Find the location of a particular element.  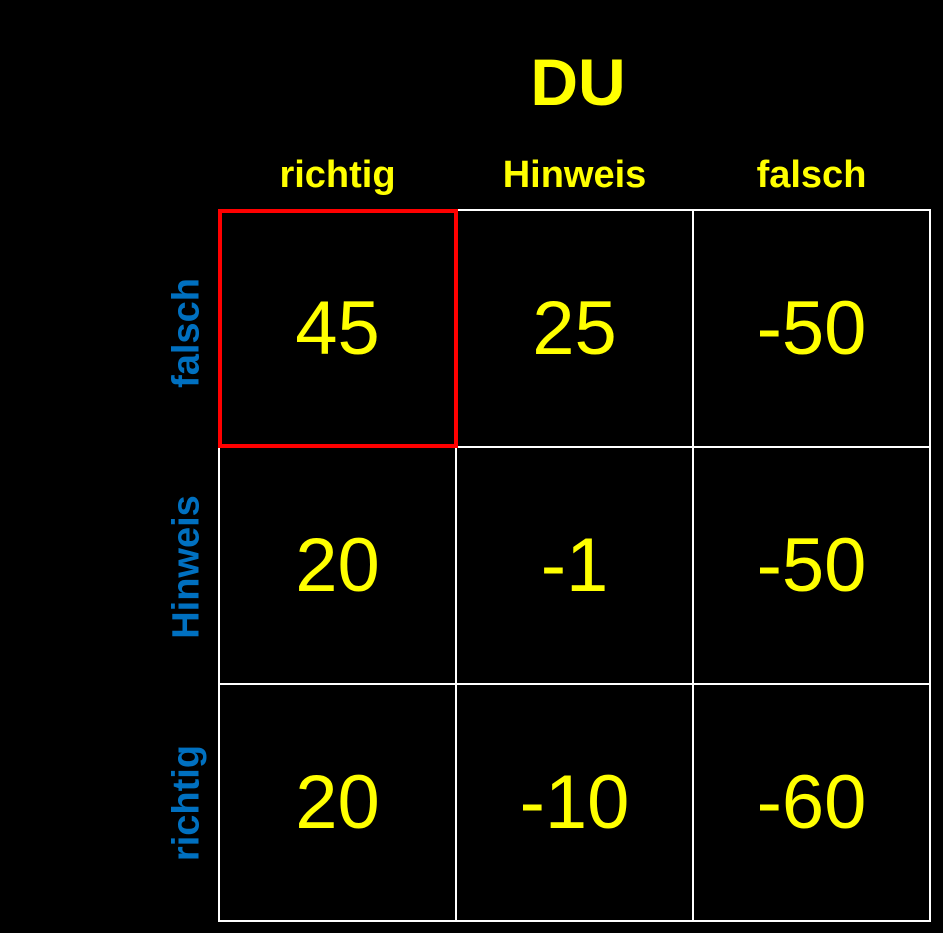

highlight-box is located at coordinates (338, 328).